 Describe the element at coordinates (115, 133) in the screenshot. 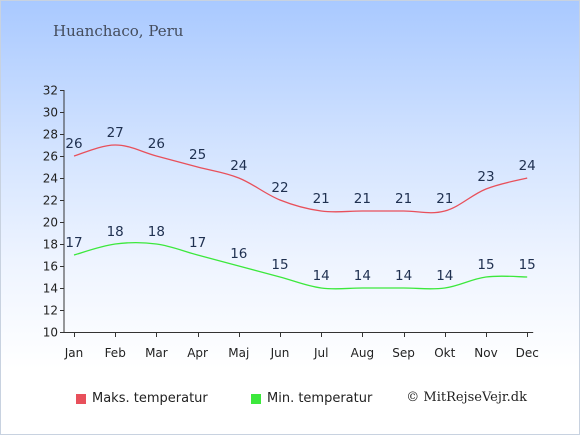

I see `max-temp-label: 27` at that location.